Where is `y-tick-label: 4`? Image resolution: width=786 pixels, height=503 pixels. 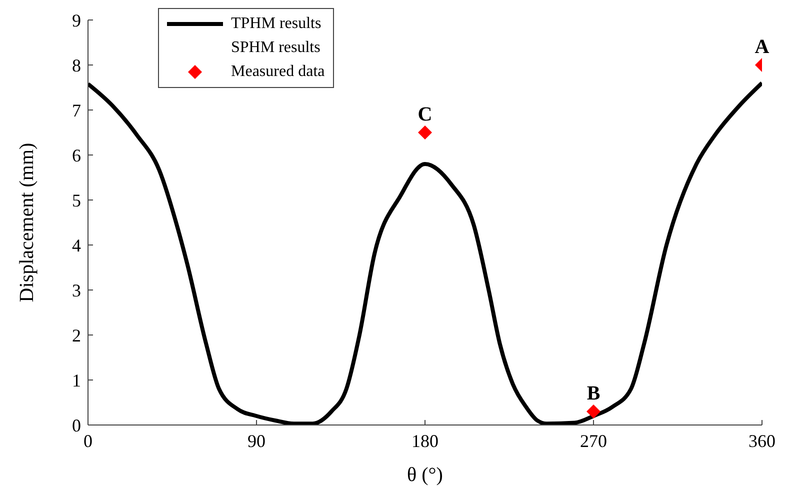 y-tick-label: 4 is located at coordinates (76, 245).